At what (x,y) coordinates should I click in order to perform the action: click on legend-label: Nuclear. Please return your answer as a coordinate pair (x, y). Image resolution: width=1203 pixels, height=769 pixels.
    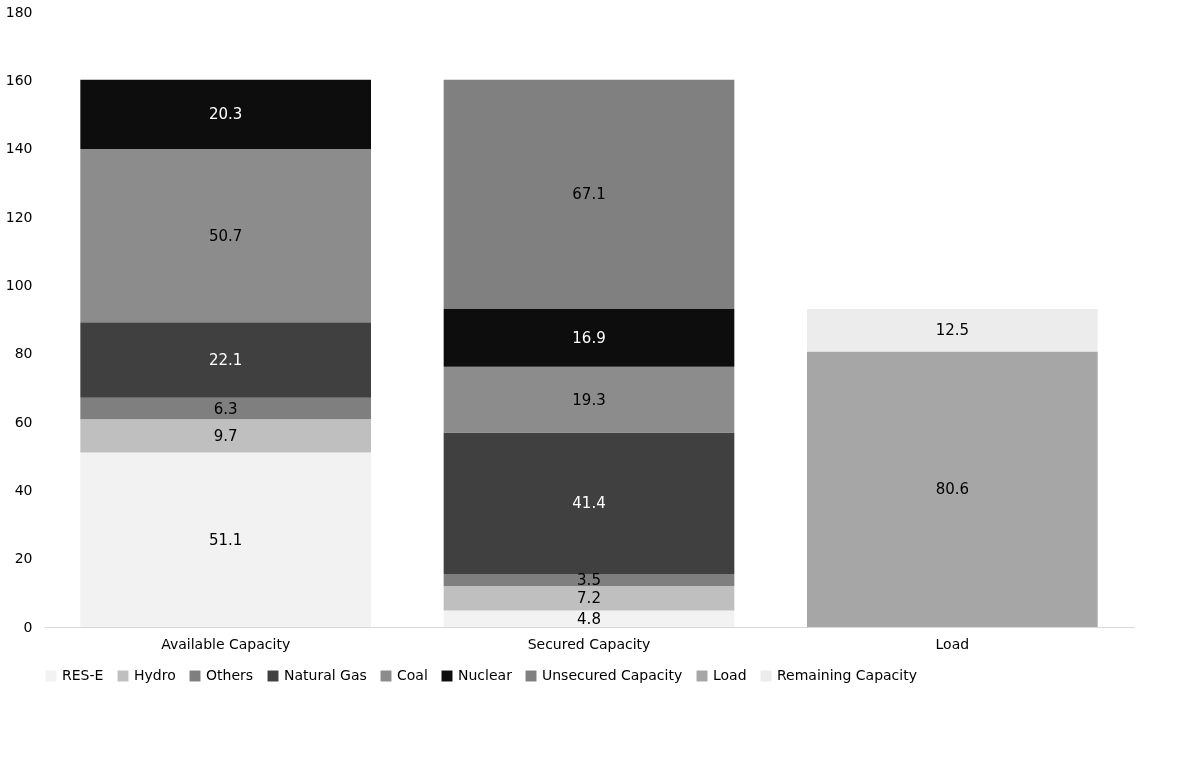
    Looking at the image, I should click on (485, 675).